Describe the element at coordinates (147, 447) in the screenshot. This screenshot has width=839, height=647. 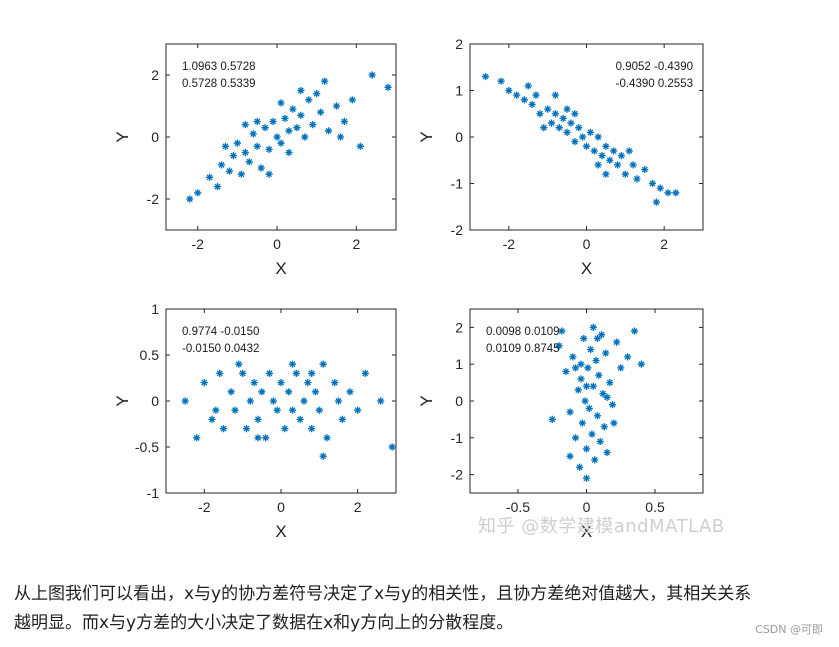
I see `y-tick-label: -0.5` at that location.